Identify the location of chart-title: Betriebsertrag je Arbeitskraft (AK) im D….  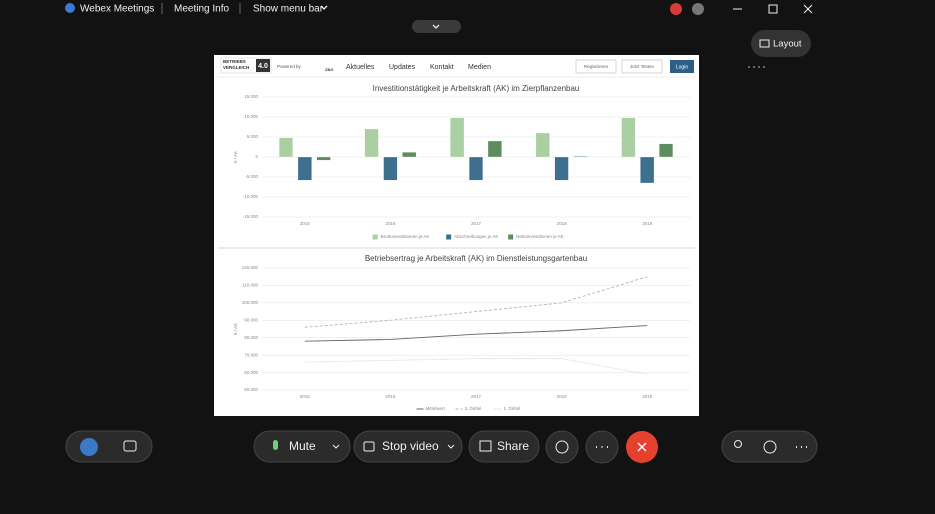
(476, 258).